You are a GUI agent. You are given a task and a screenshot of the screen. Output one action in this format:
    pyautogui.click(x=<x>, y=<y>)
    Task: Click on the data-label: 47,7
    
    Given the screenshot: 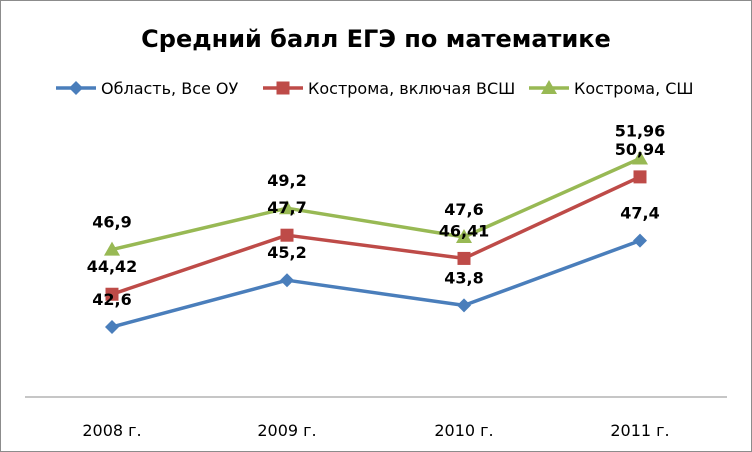 What is the action you would take?
    pyautogui.click(x=286, y=207)
    